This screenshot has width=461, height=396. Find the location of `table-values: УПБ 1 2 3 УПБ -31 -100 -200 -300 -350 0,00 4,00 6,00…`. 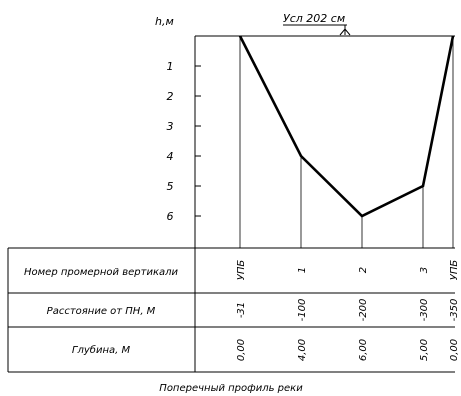

table-values: УПБ 1 2 3 УПБ -31 -100 -200 -300 -350 0,00 4,00 6,00… is located at coordinates (348, 311).